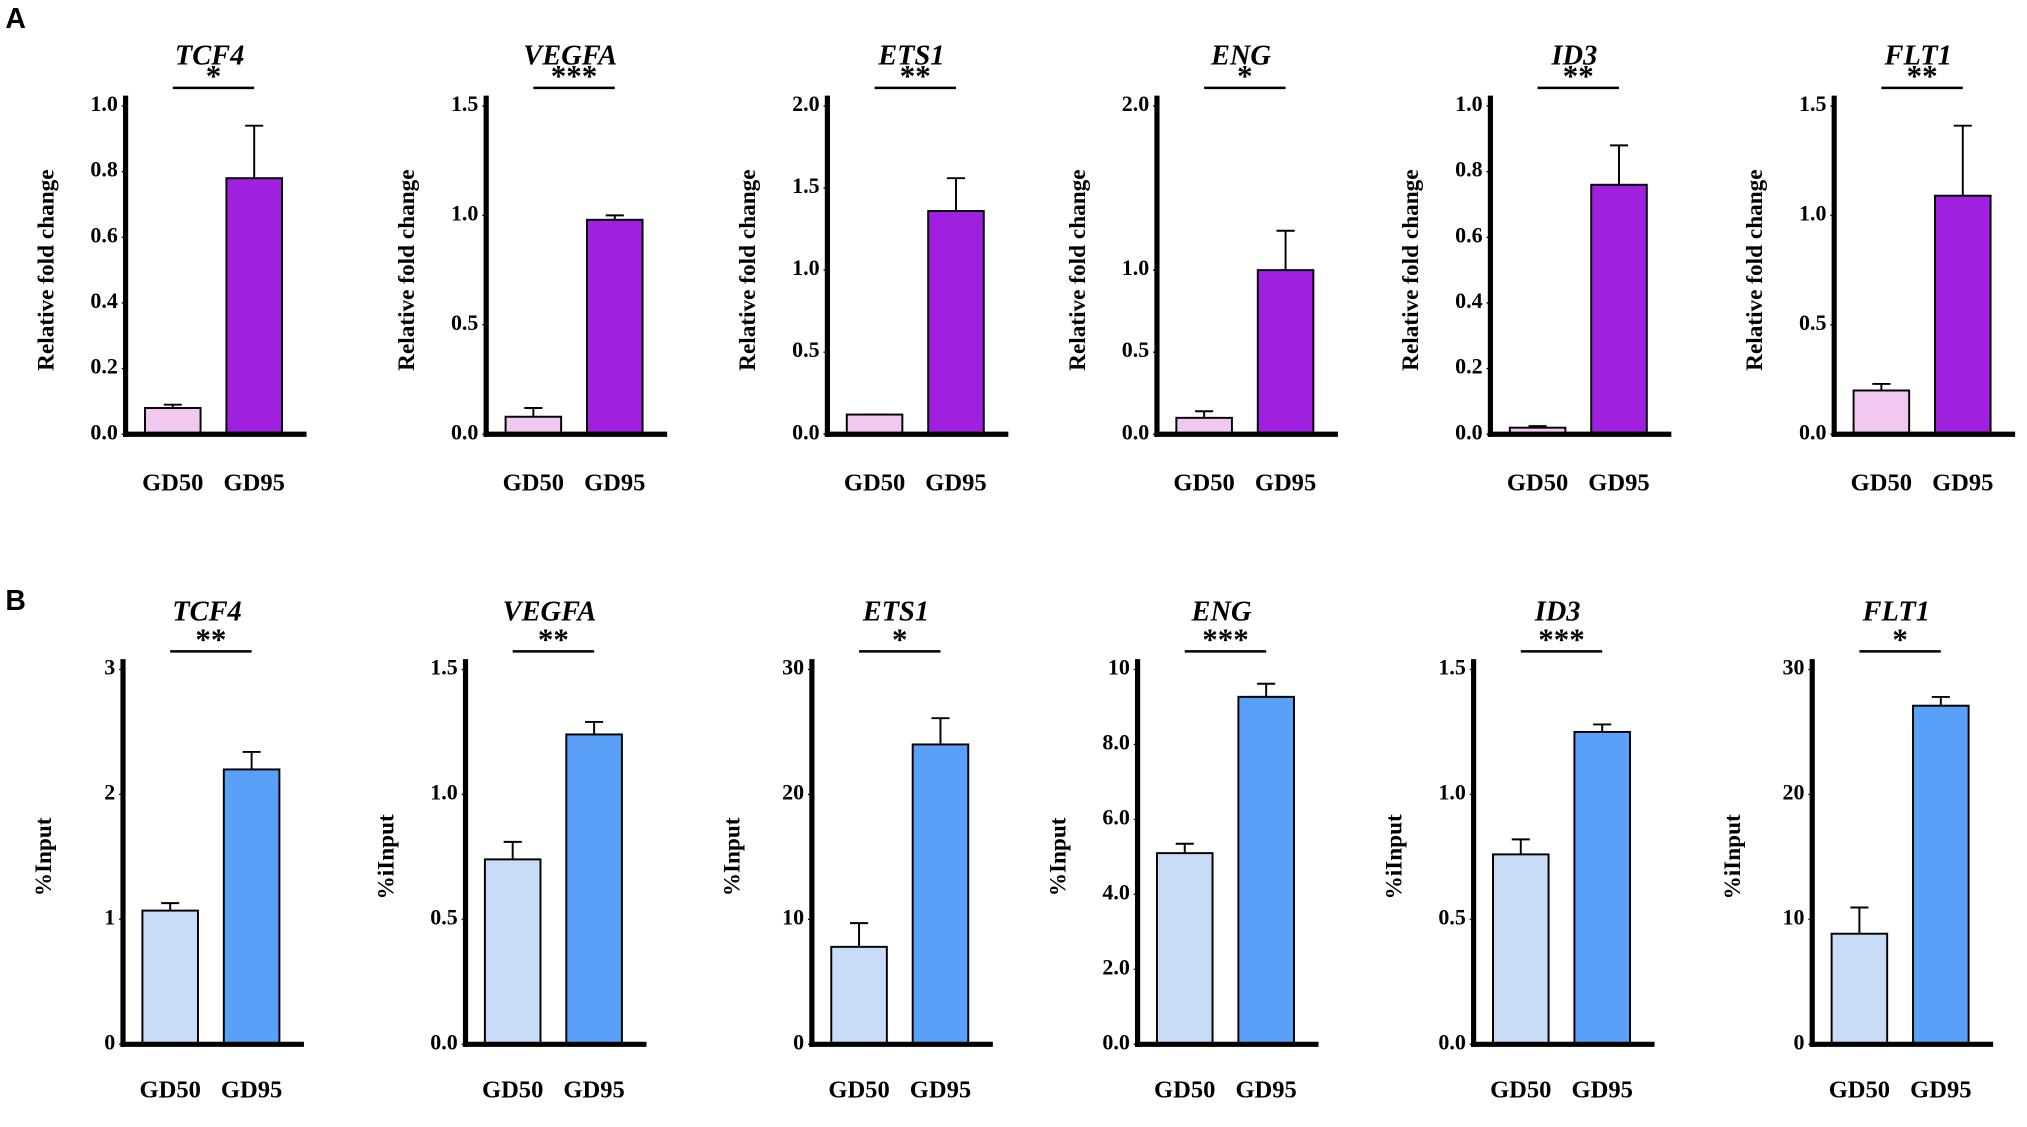 The width and height of the screenshot is (2027, 1127). What do you see at coordinates (103, 366) in the screenshot?
I see `y-tick-label: 0.2` at bounding box center [103, 366].